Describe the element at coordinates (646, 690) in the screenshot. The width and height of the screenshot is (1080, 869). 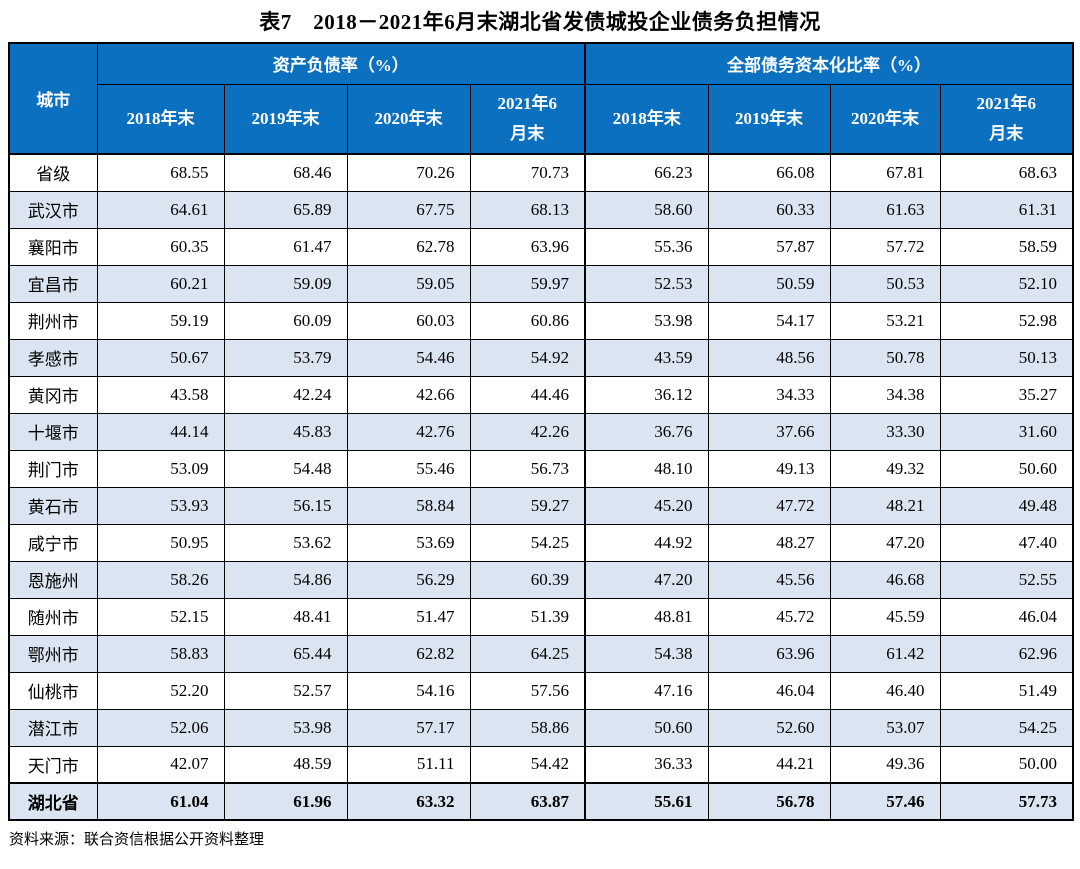
I see `value-cell: 47.16` at that location.